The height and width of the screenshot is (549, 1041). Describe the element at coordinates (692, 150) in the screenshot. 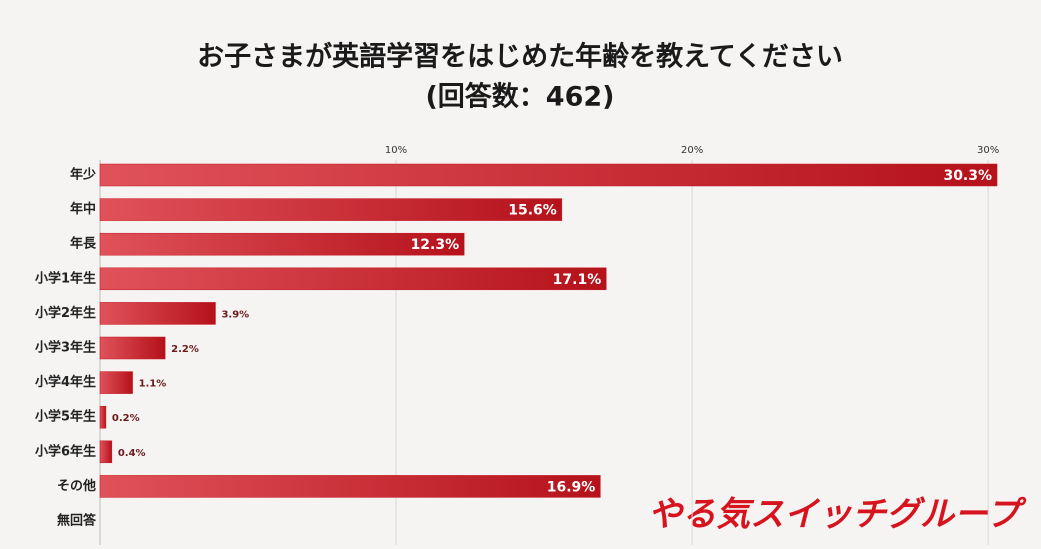

I see `x-tick-label: 20%` at that location.